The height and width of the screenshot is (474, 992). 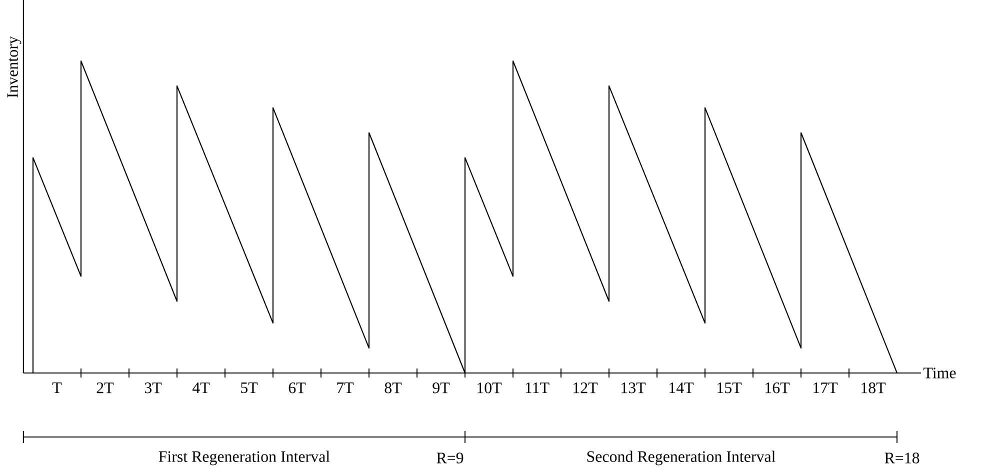 I want to click on text: First Regeneration Interval, so click(x=244, y=458).